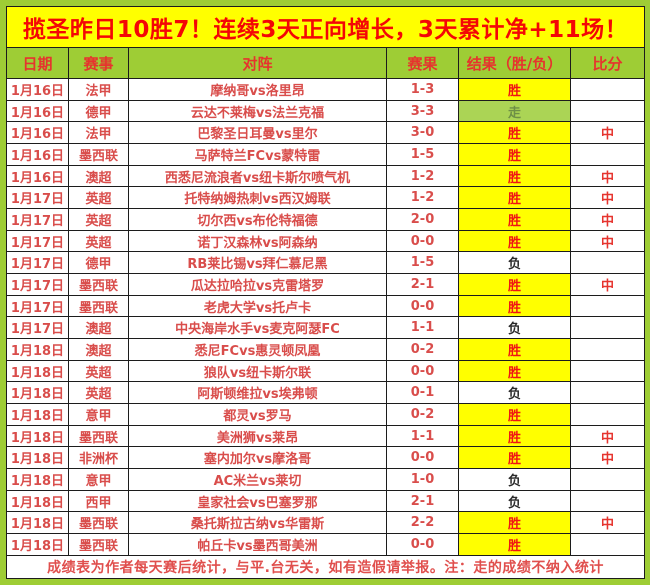 This screenshot has height=585, width=650. Describe the element at coordinates (326, 328) in the screenshot. I see `table-row: 1月17日 澳超 中央海岸水手vs麦克阿瑟FC 1-1 负` at that location.